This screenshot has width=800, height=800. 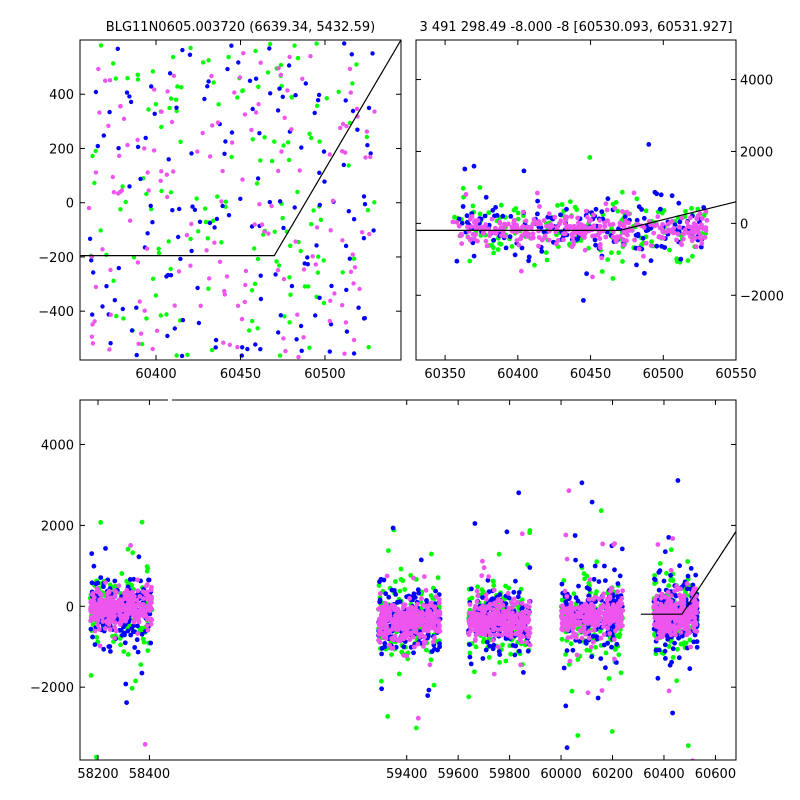 I want to click on x-tick-label: 60550, so click(x=735, y=374).